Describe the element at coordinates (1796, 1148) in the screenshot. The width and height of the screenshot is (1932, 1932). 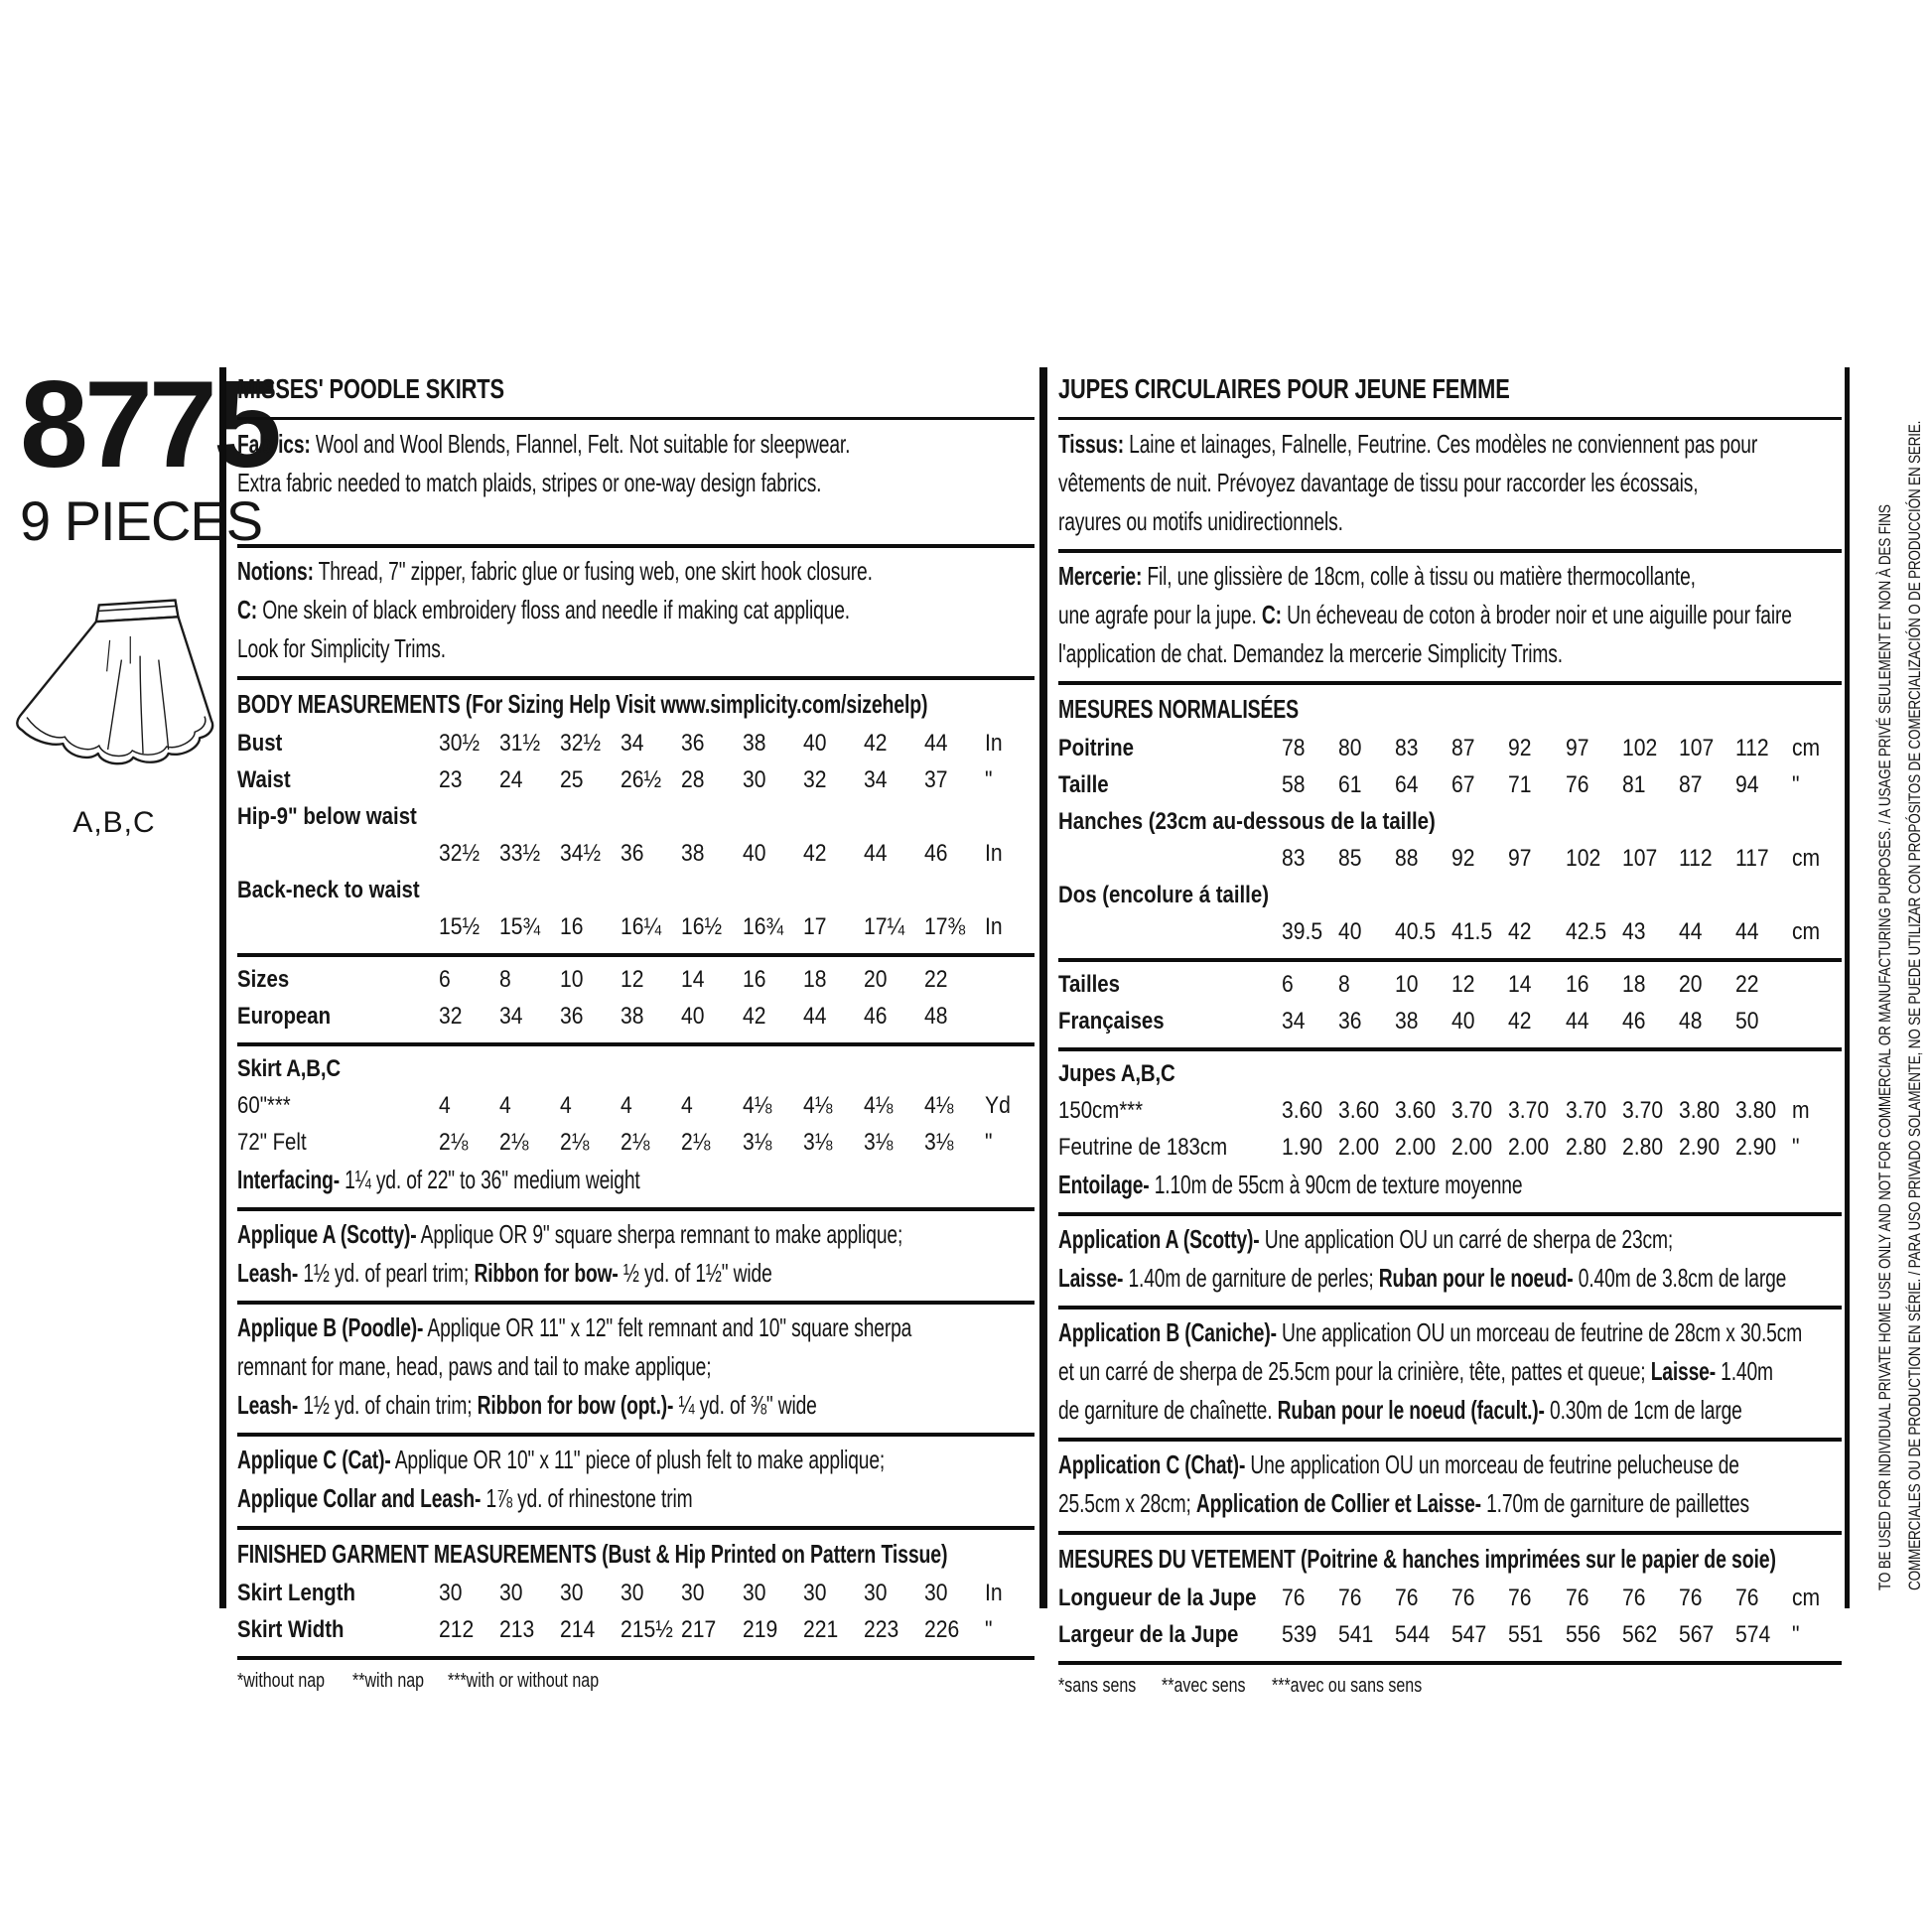
I see `unit-text: "` at that location.